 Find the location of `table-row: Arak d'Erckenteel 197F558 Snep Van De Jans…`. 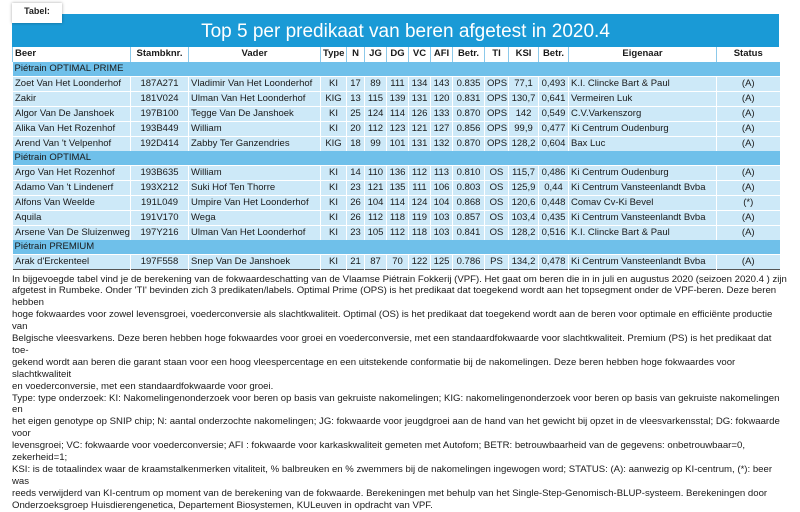

table-row: Arak d'Erckenteel 197F558 Snep Van De Jans… is located at coordinates (396, 261).